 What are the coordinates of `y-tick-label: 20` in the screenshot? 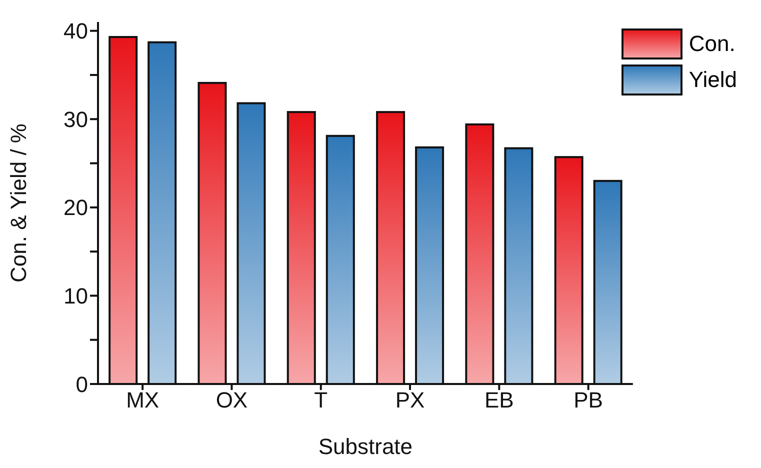 It's located at (76, 207).